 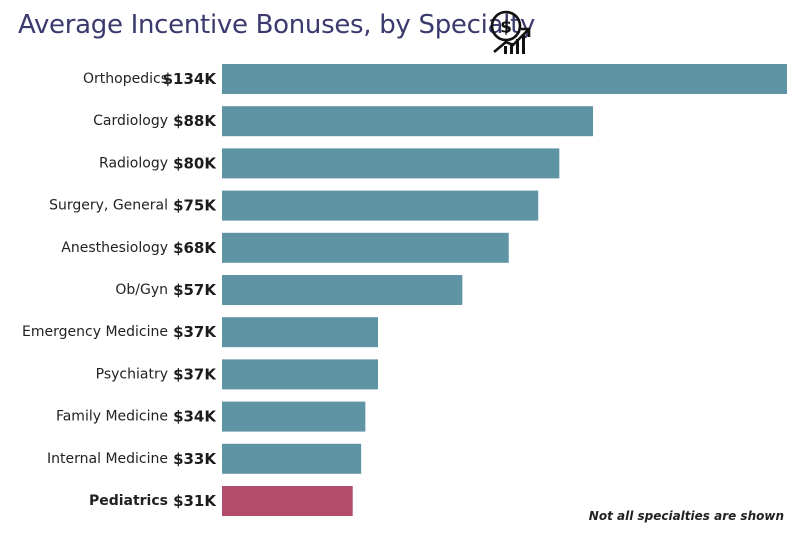 What do you see at coordinates (365, 247) in the screenshot?
I see `bar-anesthesiology` at bounding box center [365, 247].